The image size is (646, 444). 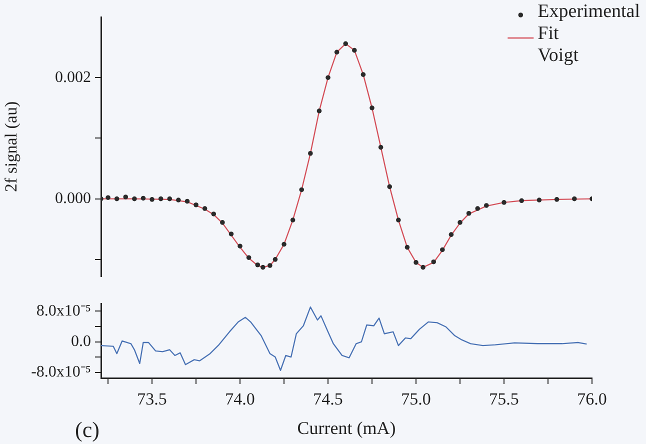 I want to click on y-tick-label: 8.0x10⁻⁵, so click(x=63, y=311).